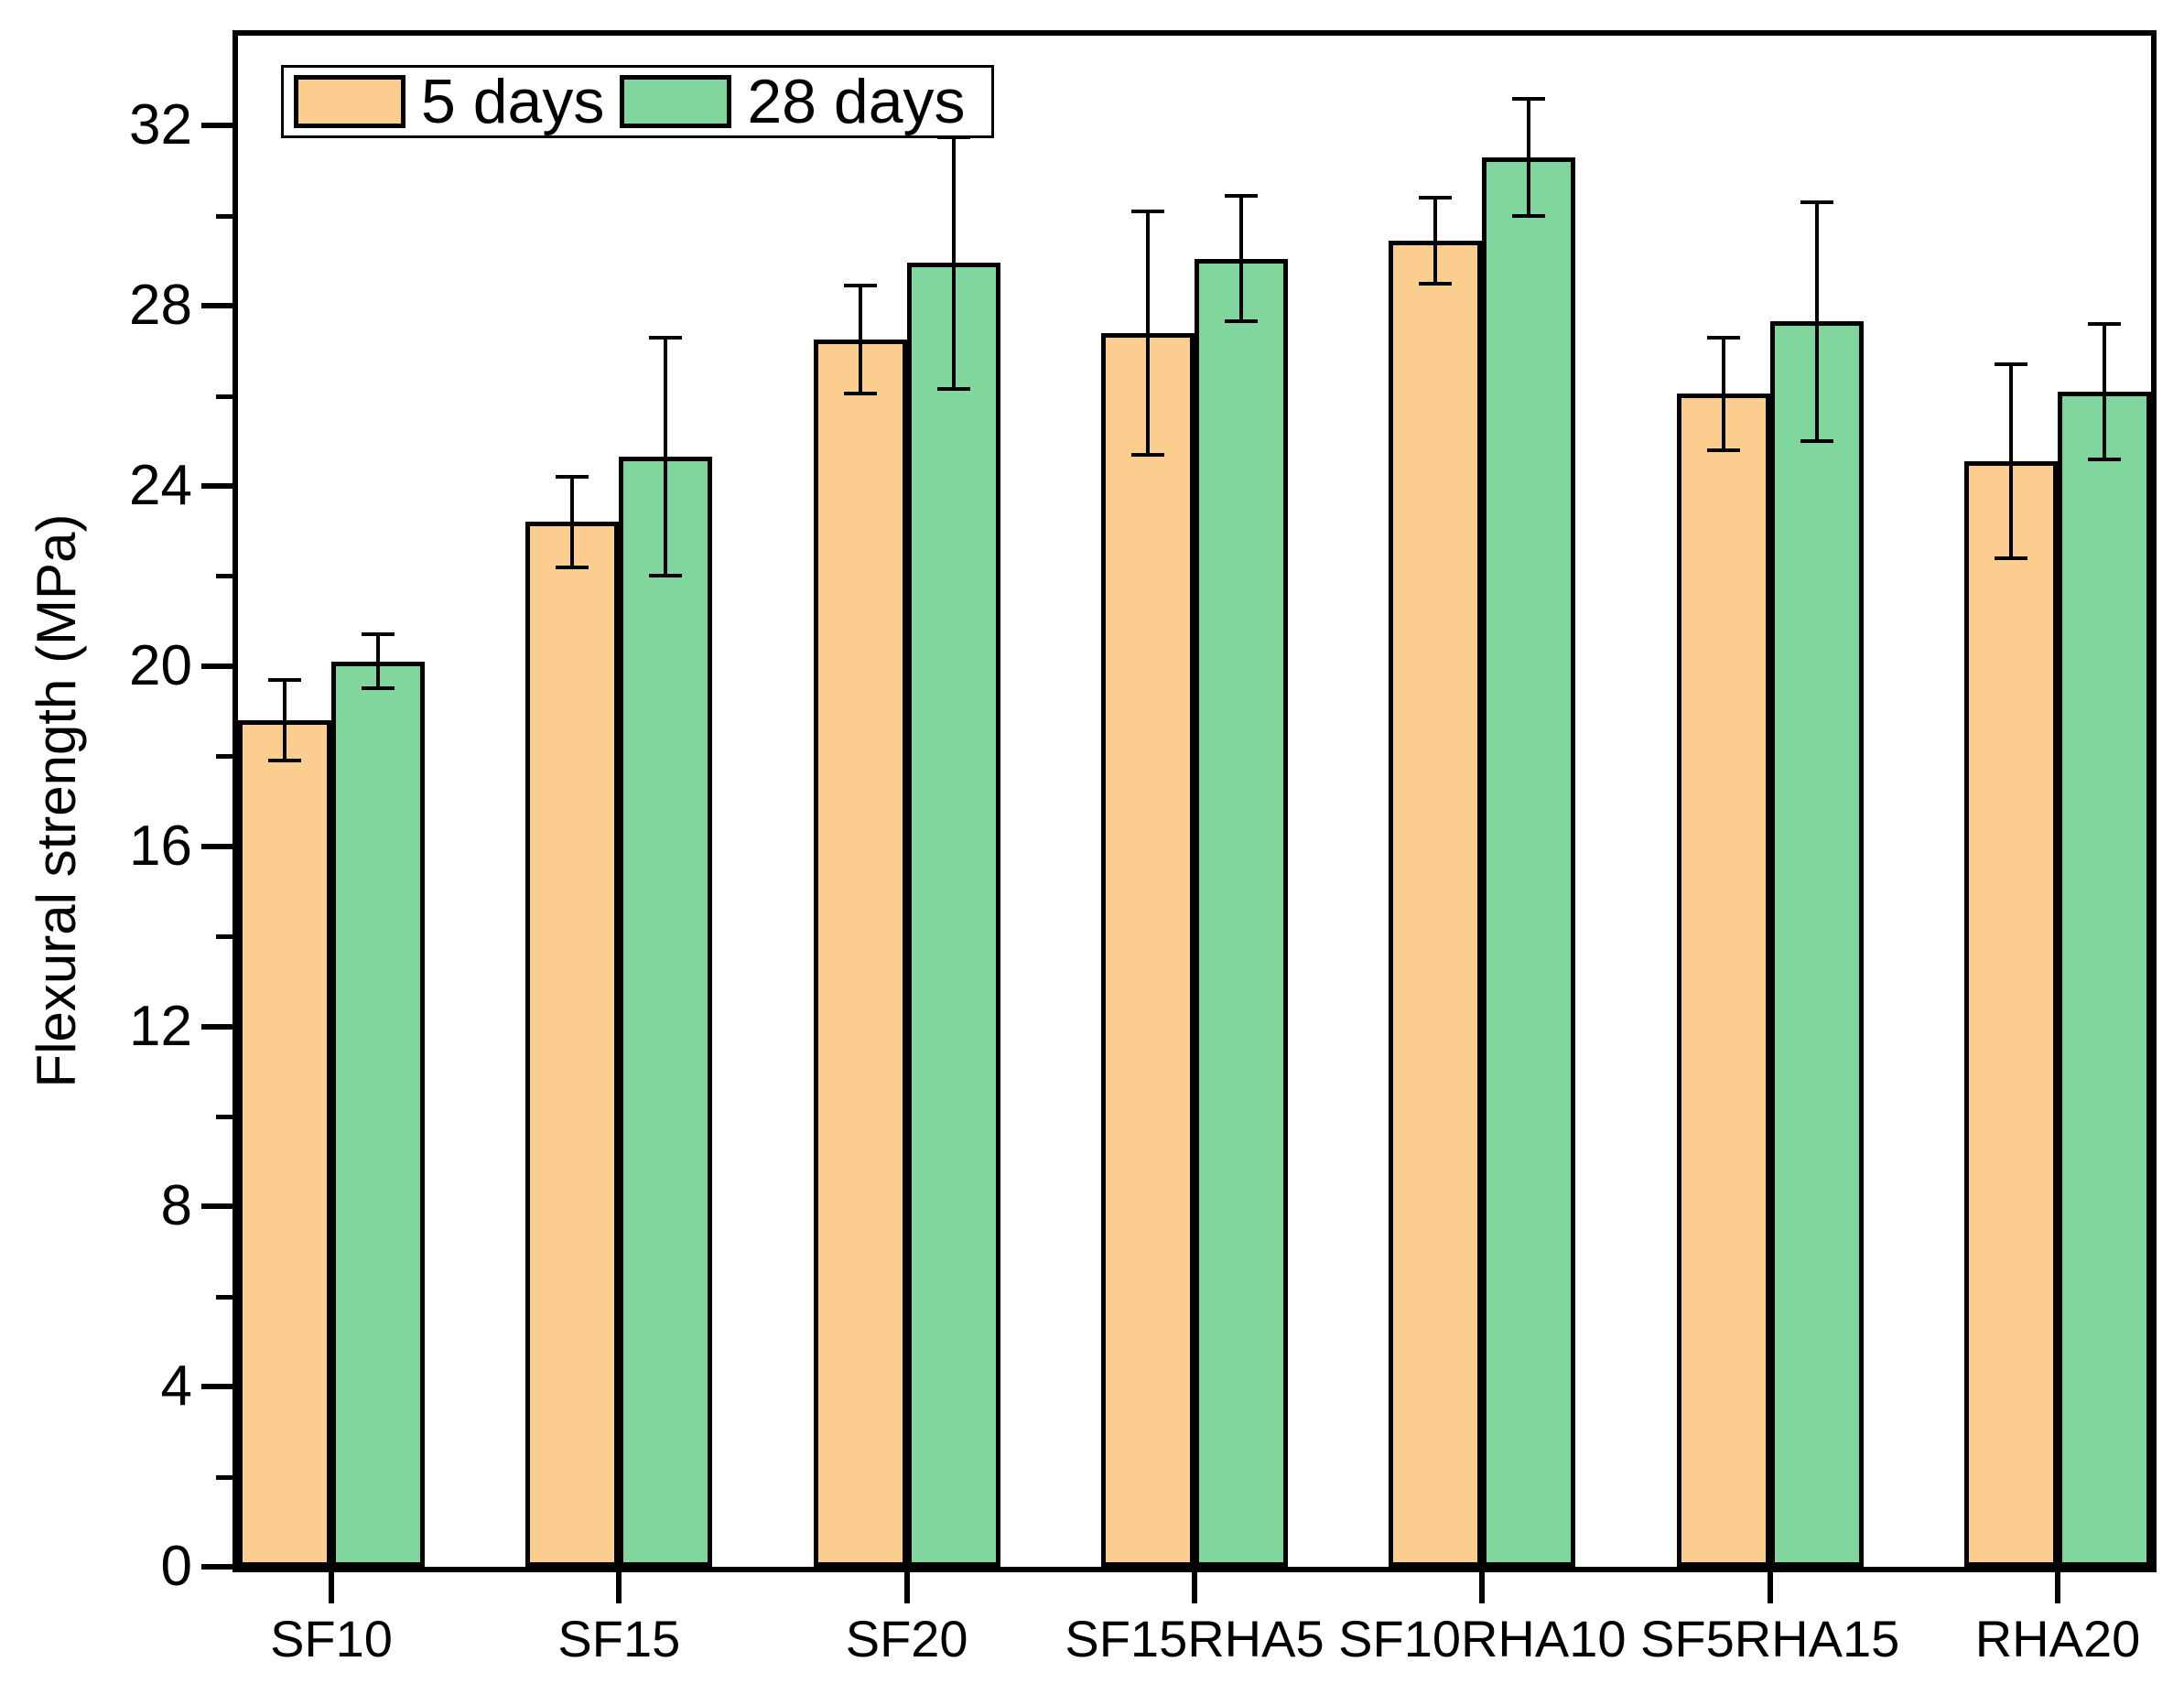 The height and width of the screenshot is (1694, 2184). I want to click on error-bar-cap-bottom-28-days-sf15rha5, so click(1241, 321).